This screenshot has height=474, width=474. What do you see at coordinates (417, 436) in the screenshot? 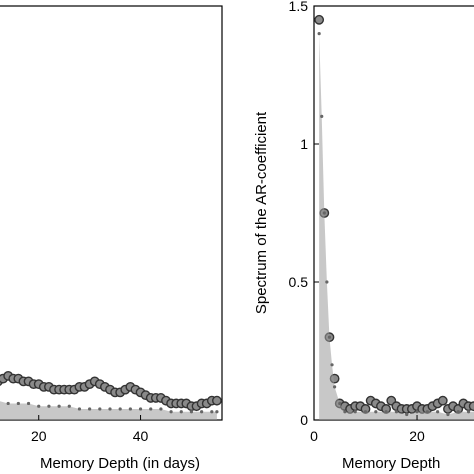
I see `right-x-tick-label: 20` at bounding box center [417, 436].